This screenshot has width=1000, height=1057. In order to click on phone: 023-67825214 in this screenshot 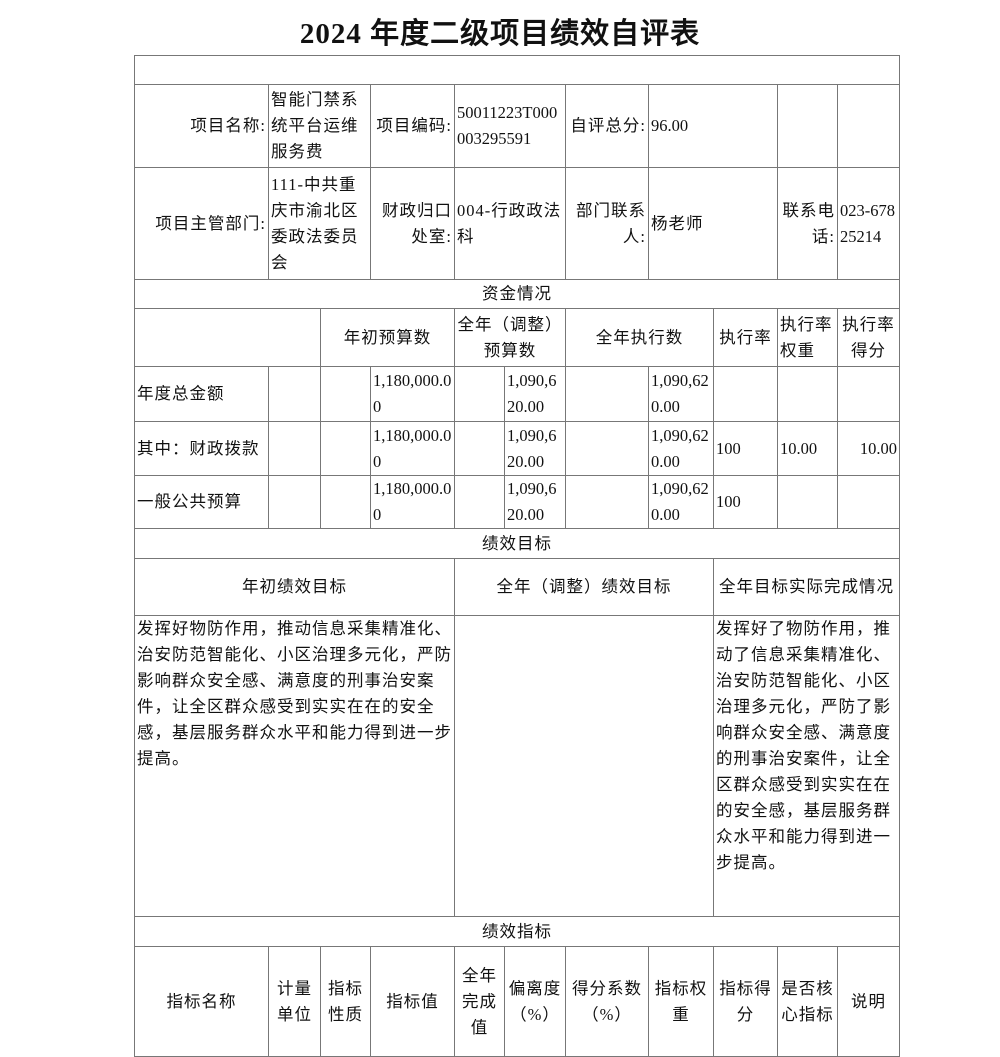, I will do `click(868, 223)`.